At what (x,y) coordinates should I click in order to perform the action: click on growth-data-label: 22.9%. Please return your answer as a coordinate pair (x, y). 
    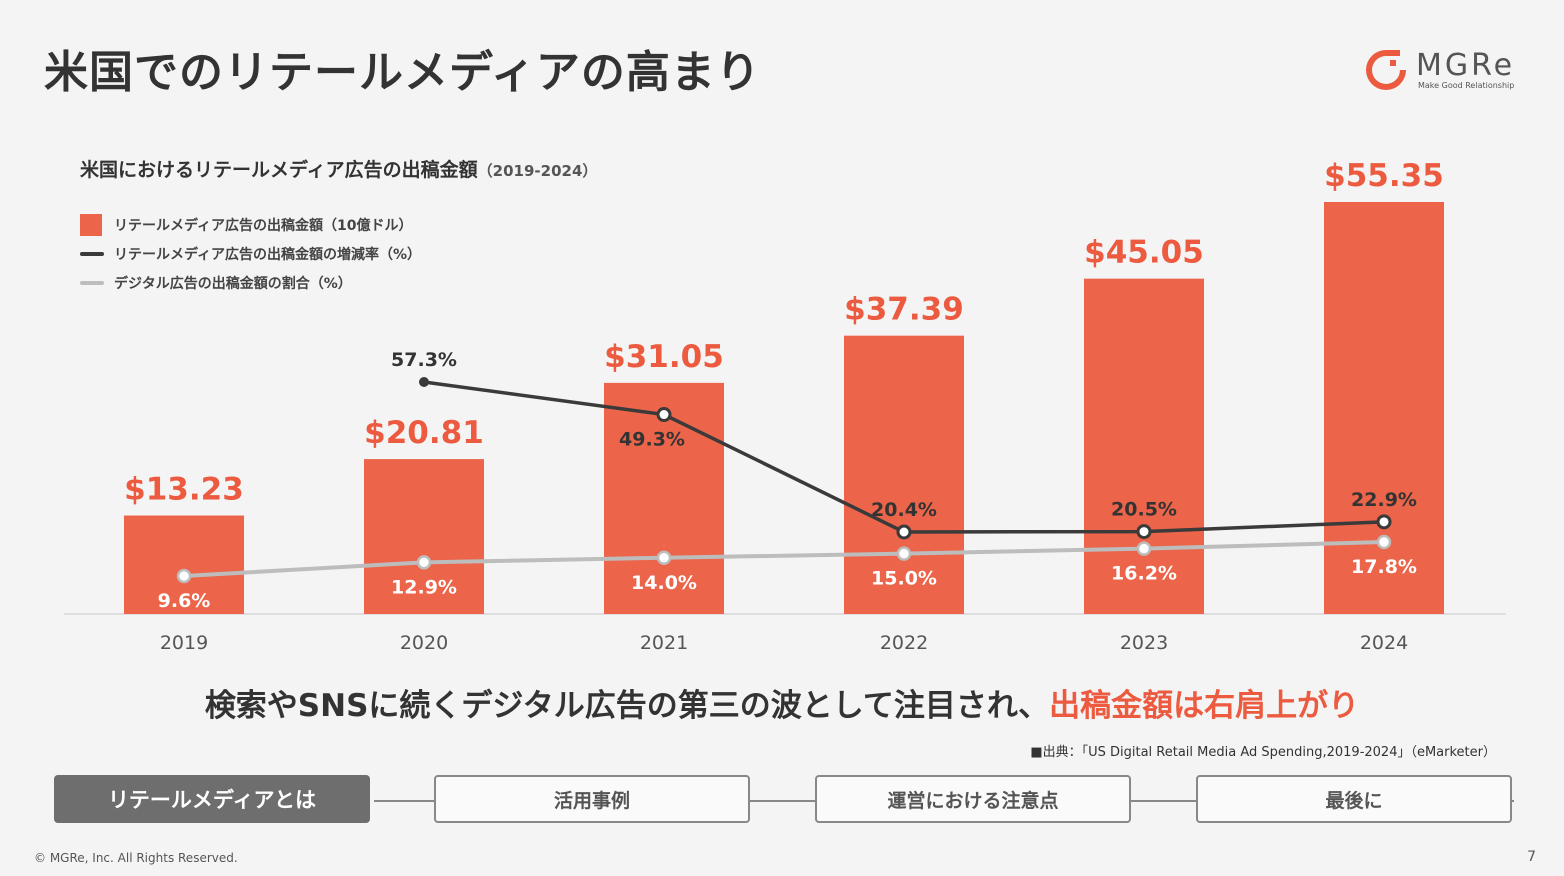
    Looking at the image, I should click on (1384, 500).